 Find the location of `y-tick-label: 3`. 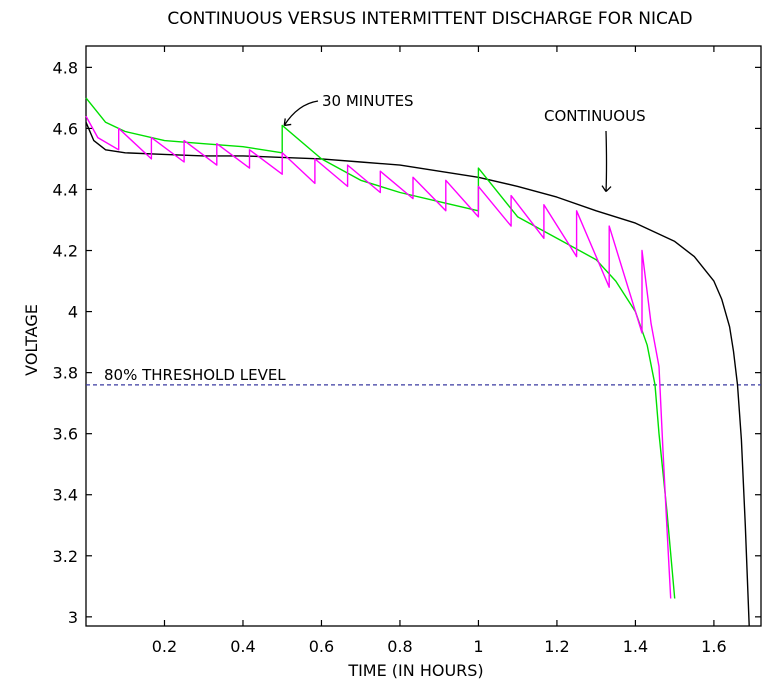

y-tick-label: 3 is located at coordinates (73, 617).